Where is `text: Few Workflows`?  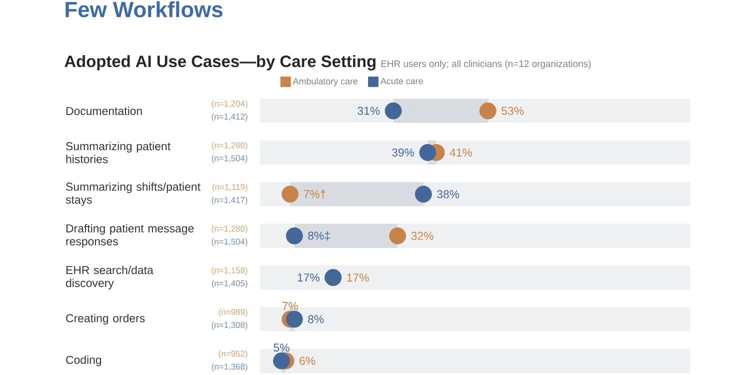 text: Few Workflows is located at coordinates (144, 9).